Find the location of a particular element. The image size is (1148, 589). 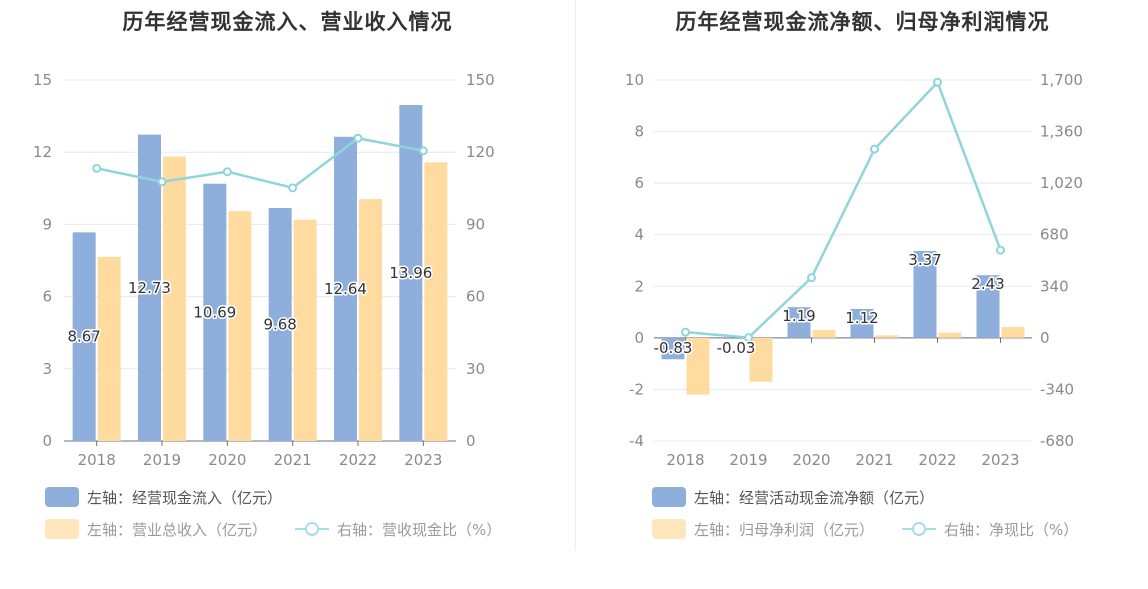

data-label: 9.68 is located at coordinates (279, 325).